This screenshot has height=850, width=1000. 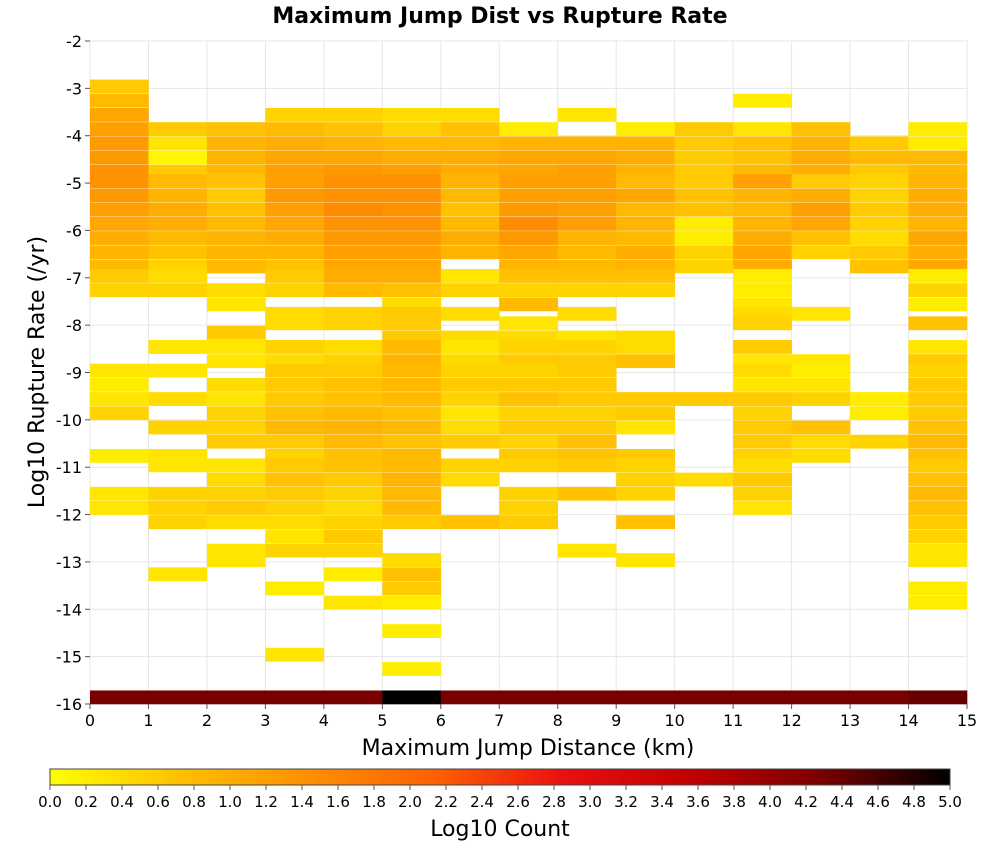 I want to click on colorbar-tick-label: 2.2, so click(x=446, y=802).